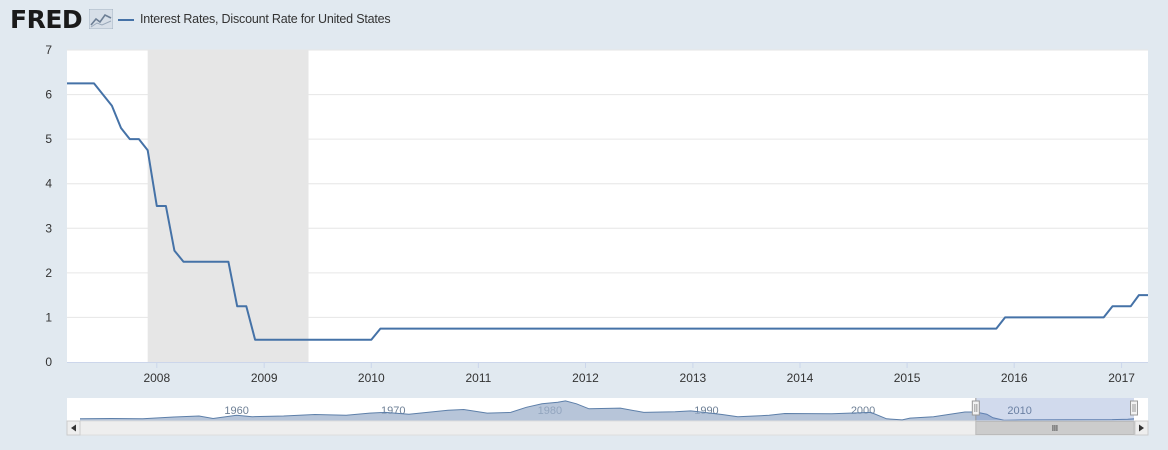 This screenshot has height=450, width=1168. What do you see at coordinates (73, 428) in the screenshot?
I see `scroll-left-arrow-icon` at bounding box center [73, 428].